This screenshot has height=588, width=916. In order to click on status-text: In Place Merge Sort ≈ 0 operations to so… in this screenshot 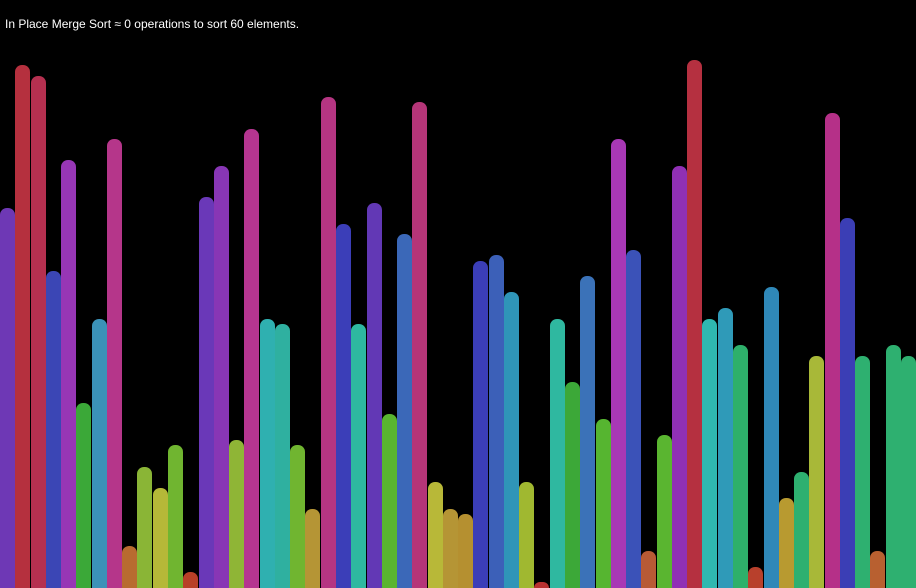, I will do `click(152, 24)`.